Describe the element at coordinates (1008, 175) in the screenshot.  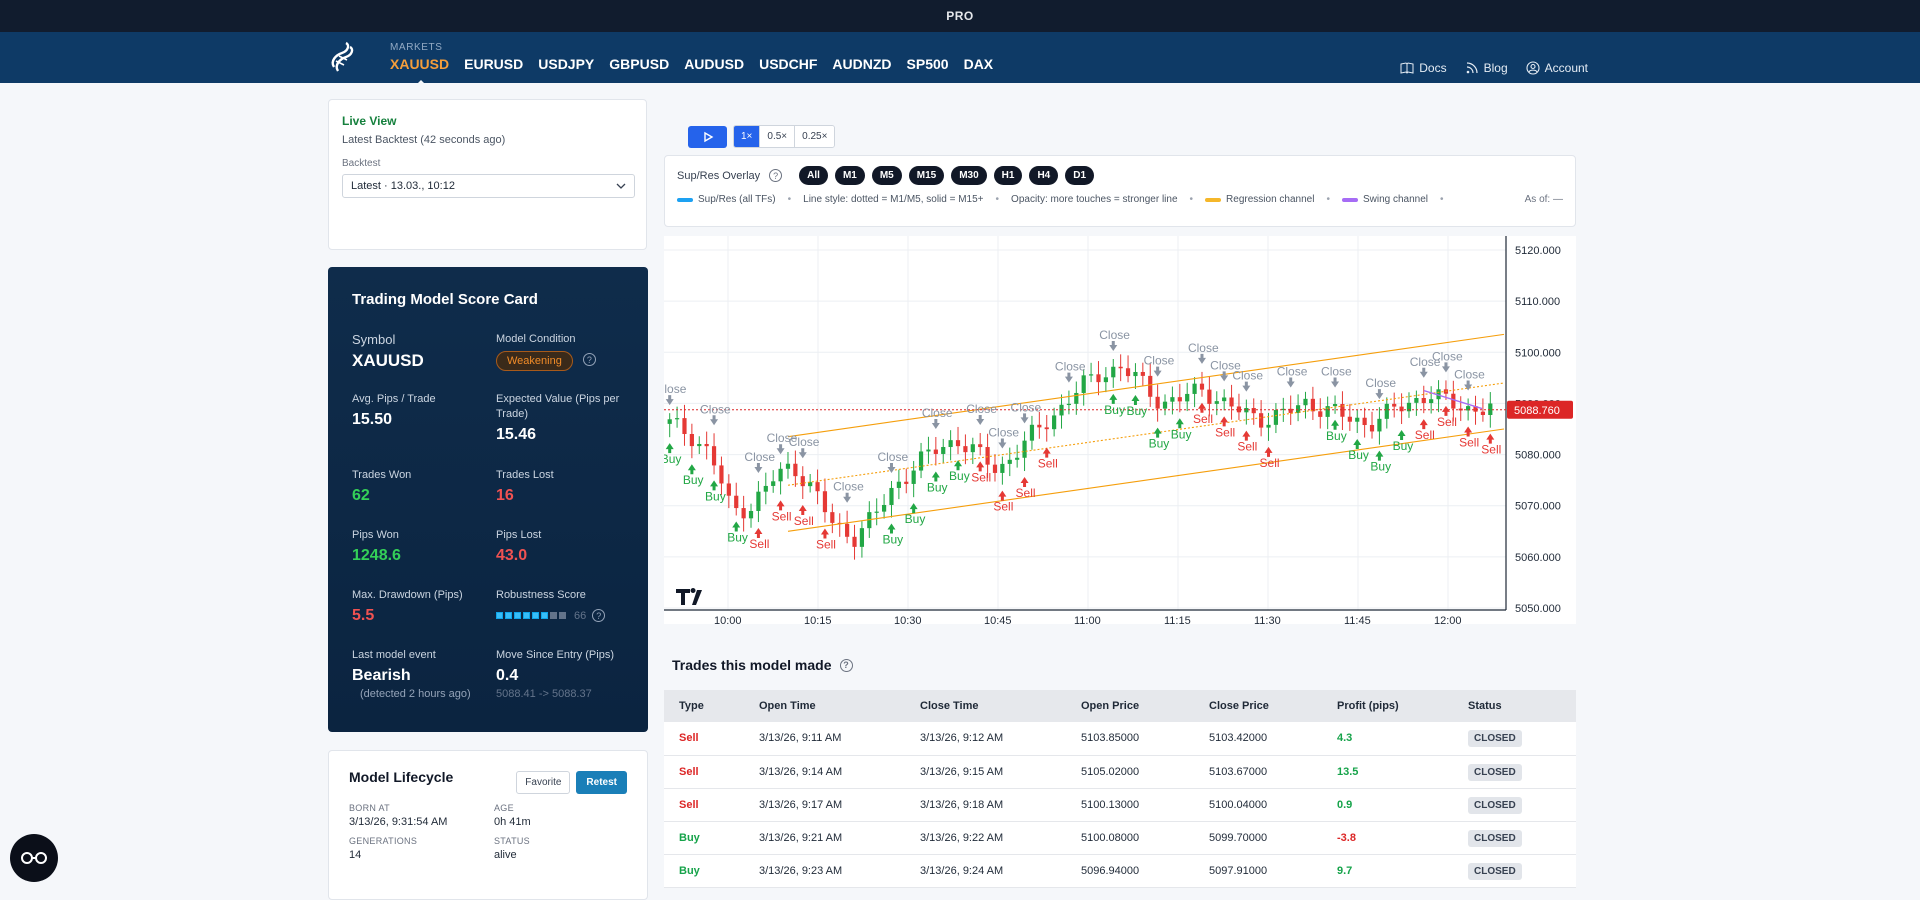
I see `tf-h1-button: H1` at that location.